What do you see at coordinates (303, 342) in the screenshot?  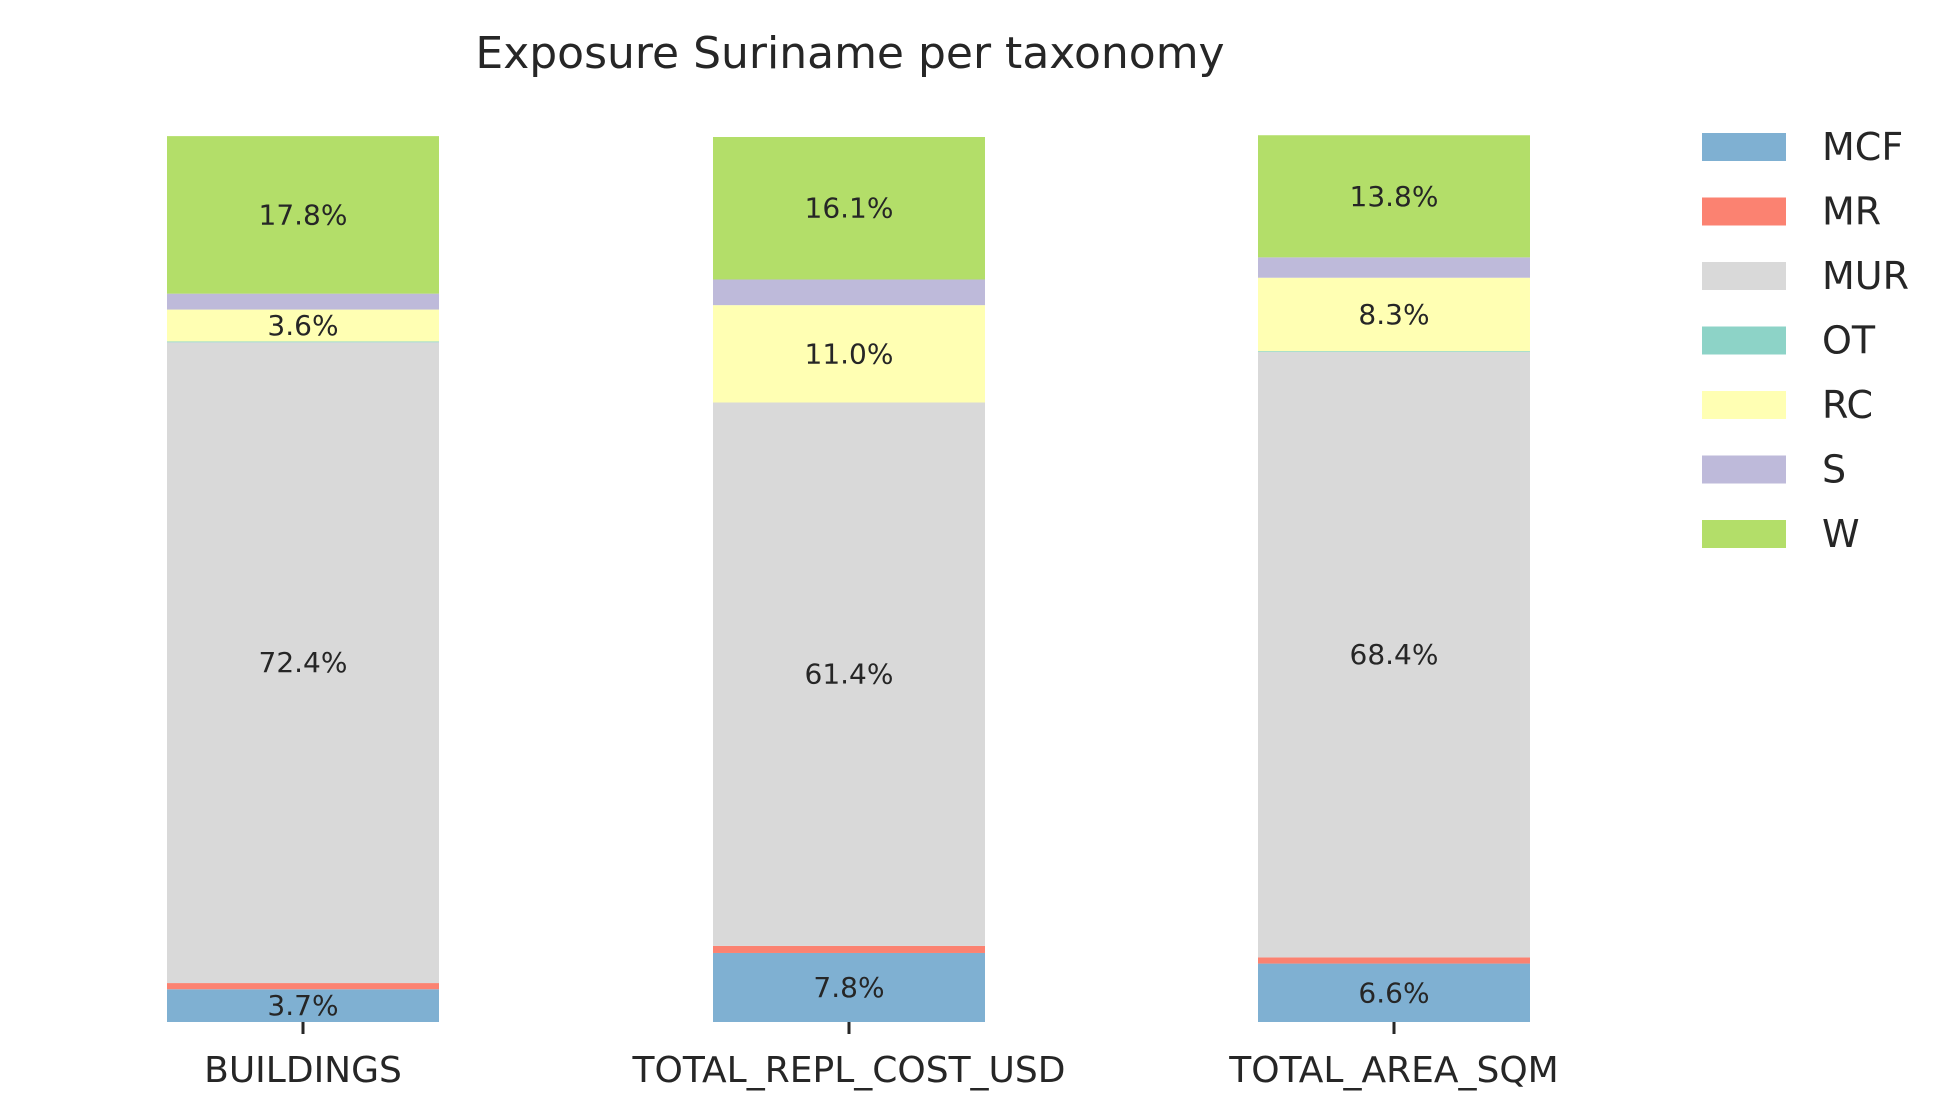 I see `bar-segment-ot-buildings` at bounding box center [303, 342].